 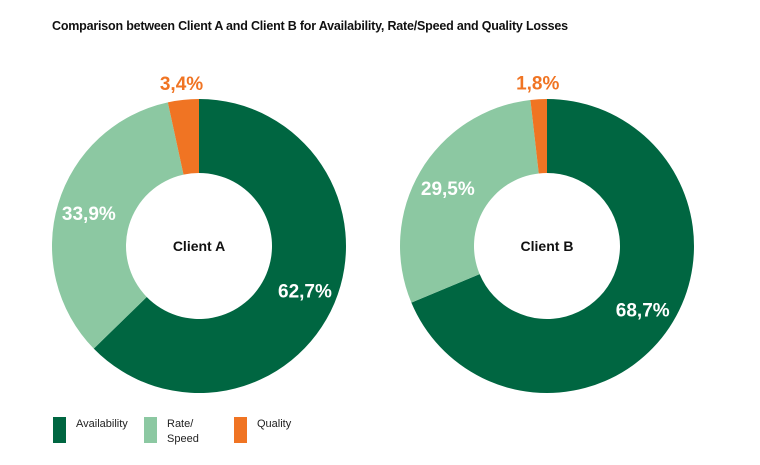 I want to click on center-label: Client B, so click(x=547, y=246).